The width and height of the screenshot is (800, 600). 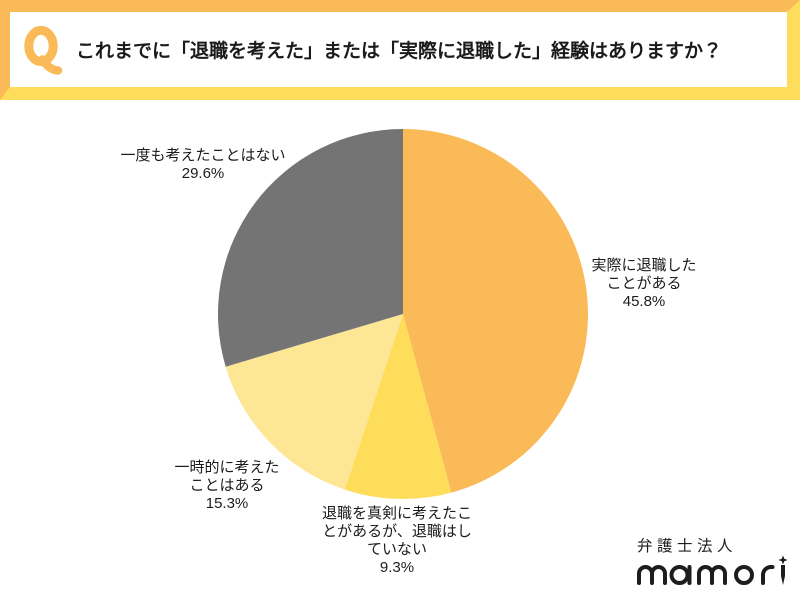 I want to click on slice-label-never-considered: 一度も考えたことはない 29.6%, so click(x=202, y=165).